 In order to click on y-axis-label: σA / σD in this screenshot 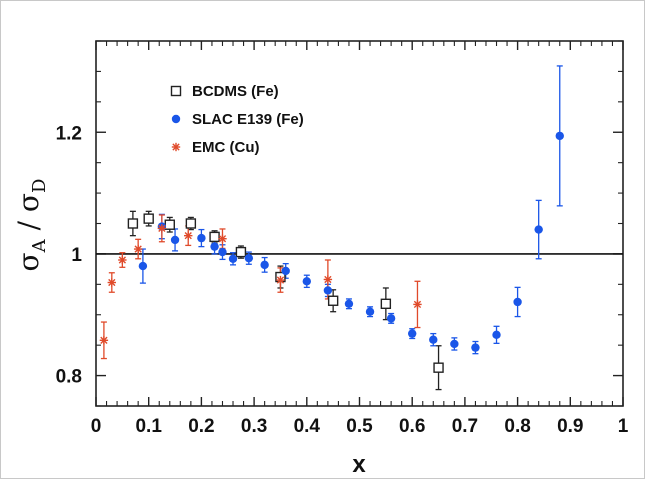, I will do `click(31, 225)`.